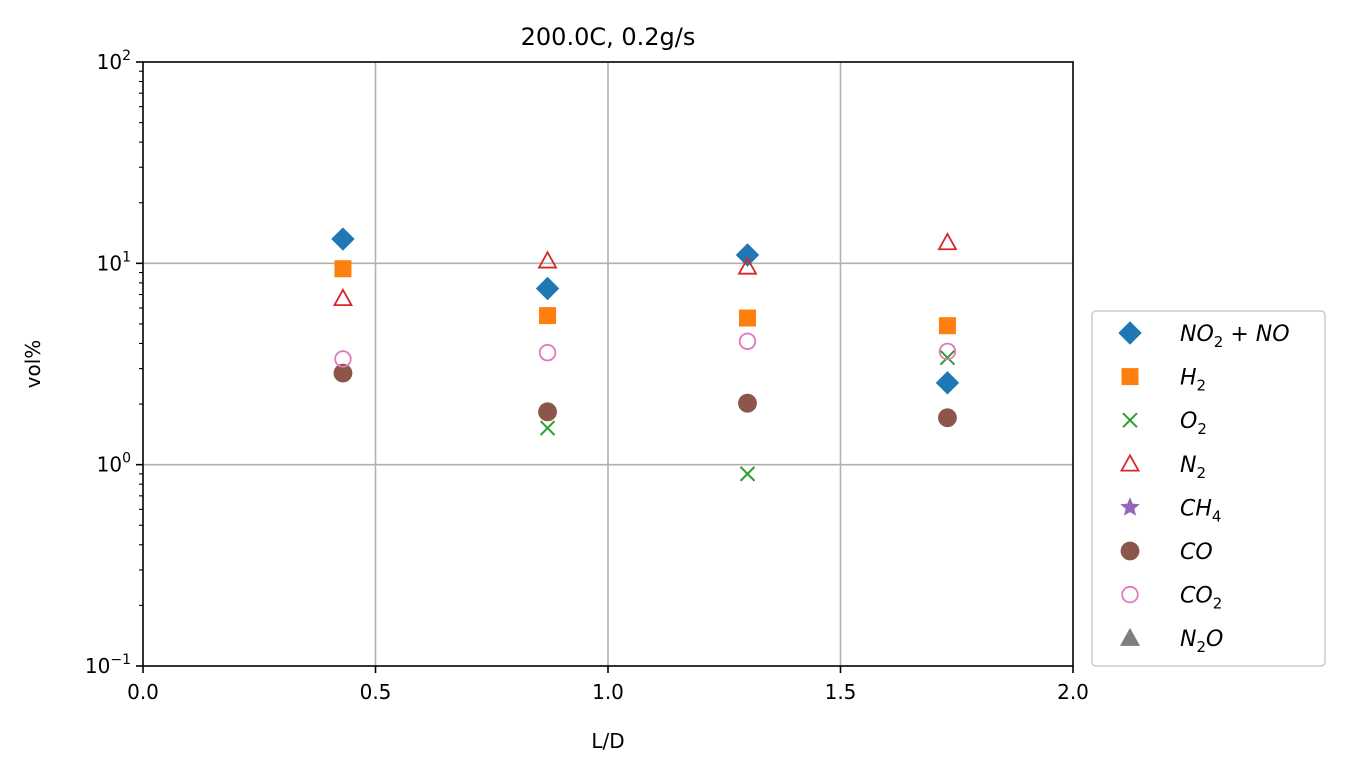 The width and height of the screenshot is (1345, 773). I want to click on series-no2-no, so click(645, 311).